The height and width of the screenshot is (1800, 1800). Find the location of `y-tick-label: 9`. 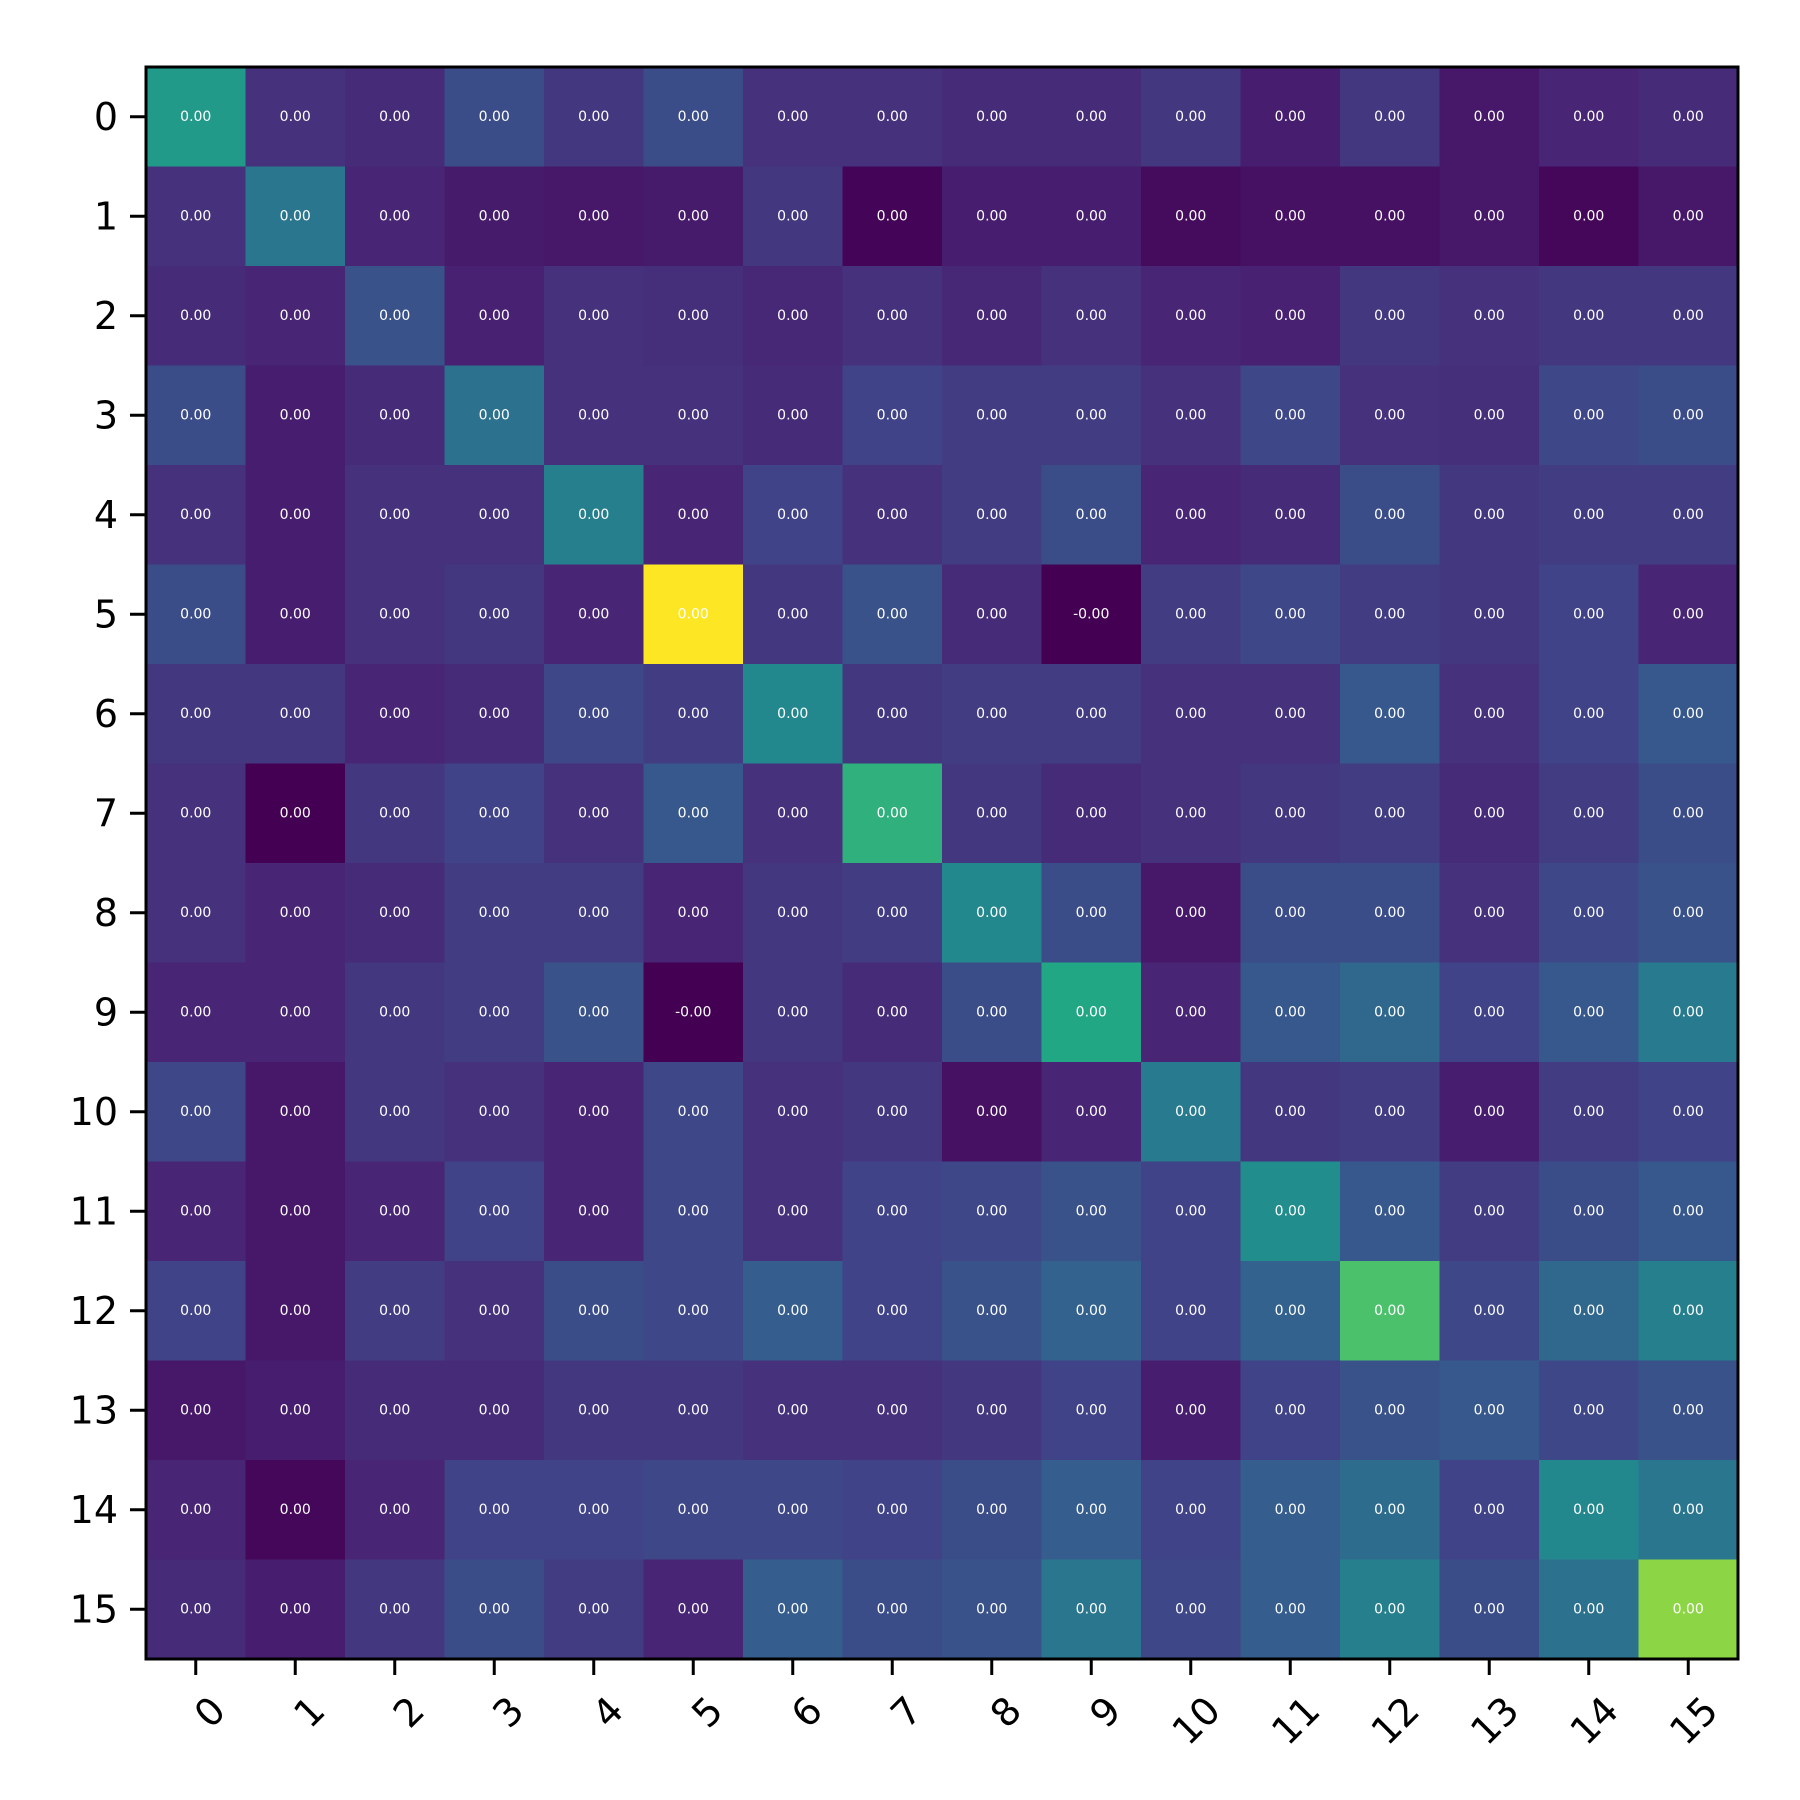

y-tick-label: 9 is located at coordinates (106, 1012).